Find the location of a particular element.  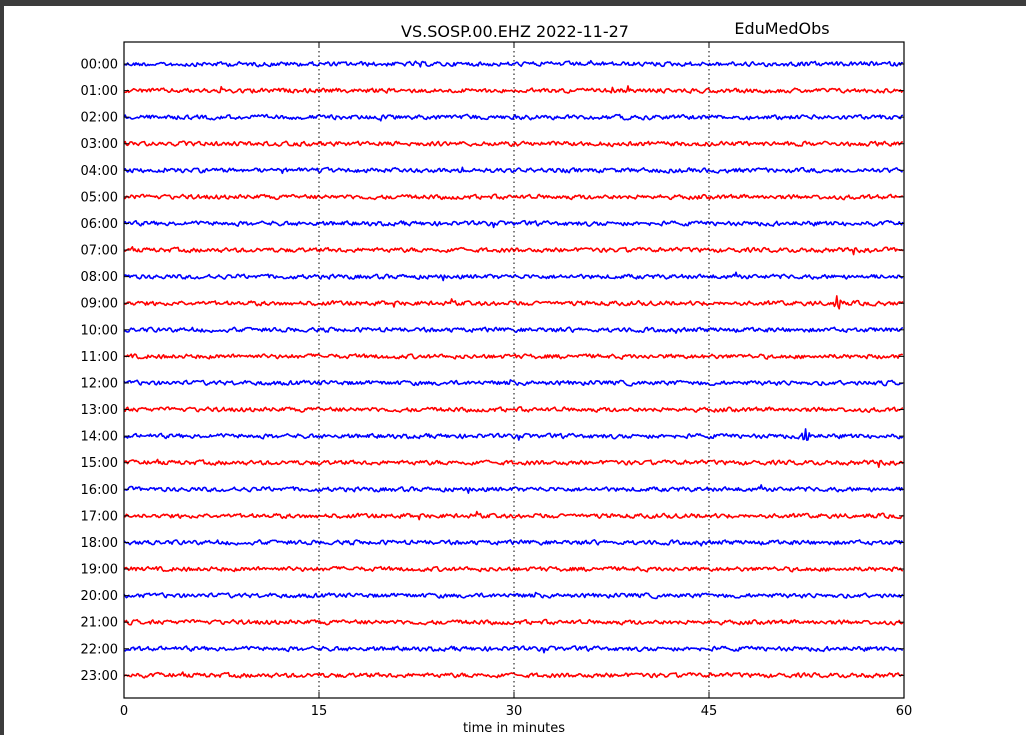

y-tick-label: 05:00 is located at coordinates (99, 197).